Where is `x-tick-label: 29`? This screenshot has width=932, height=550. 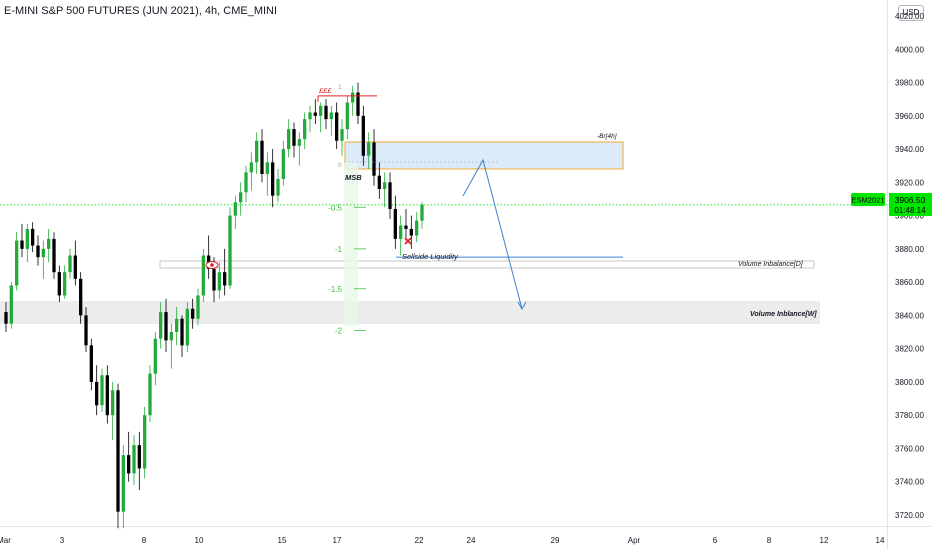
x-tick-label: 29 is located at coordinates (555, 540).